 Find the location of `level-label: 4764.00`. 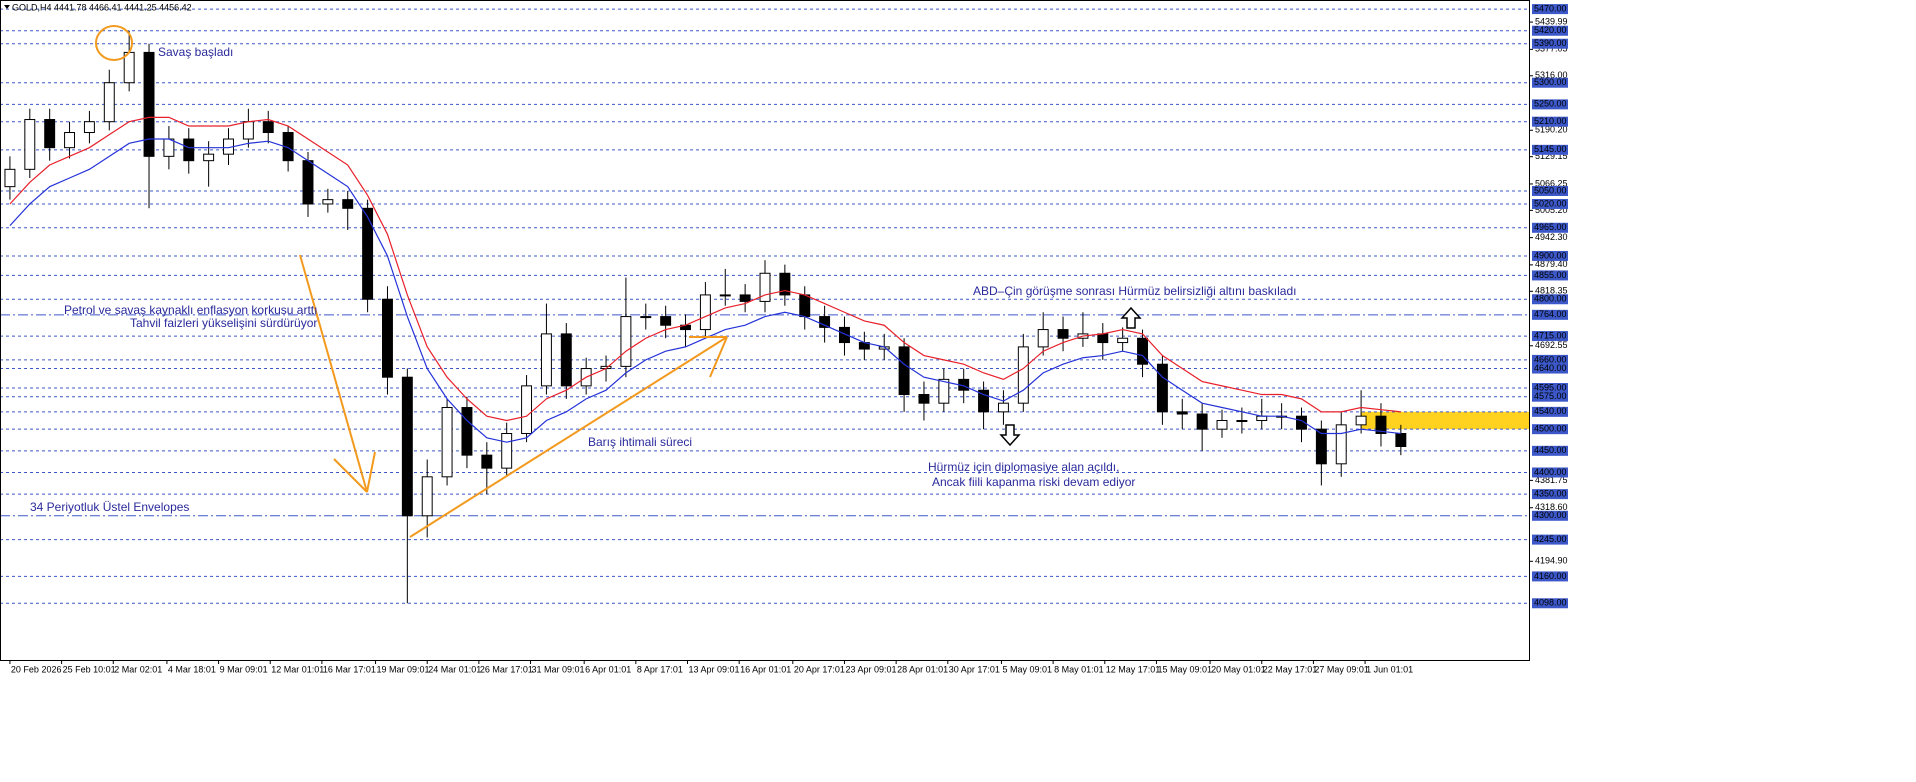

level-label: 4764.00 is located at coordinates (1550, 314).